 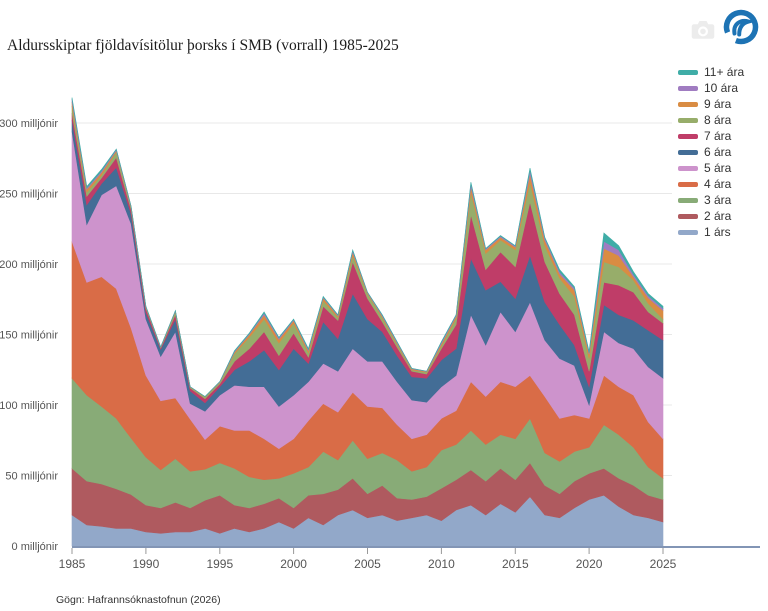 I want to click on legend-label: 3 ára, so click(x=718, y=200).